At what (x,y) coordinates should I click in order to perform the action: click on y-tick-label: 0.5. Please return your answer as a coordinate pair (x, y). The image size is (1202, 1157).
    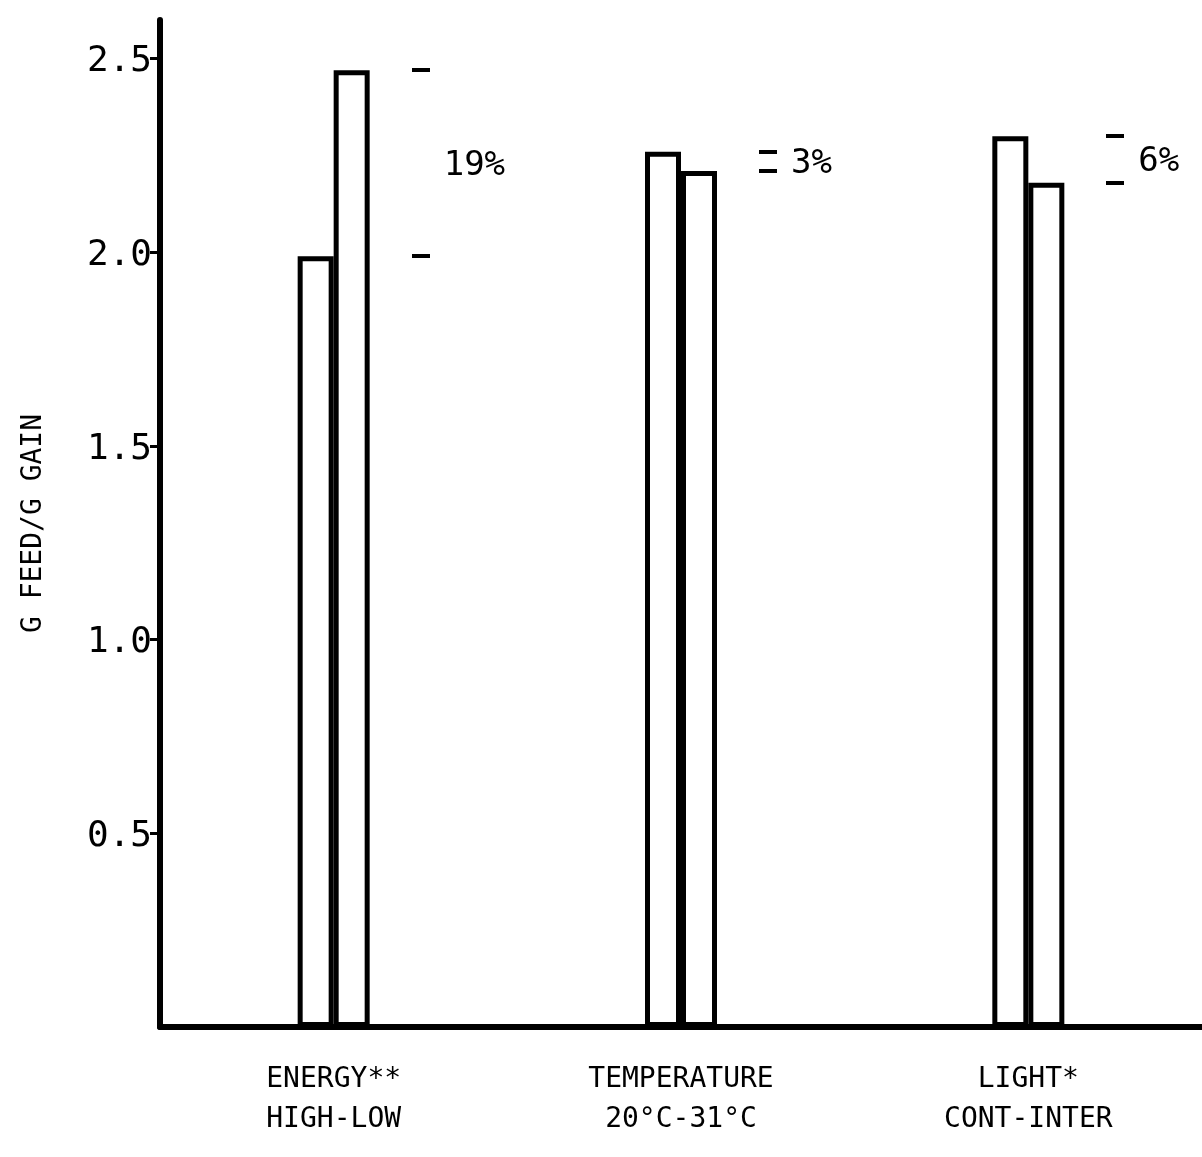
    Looking at the image, I should click on (119, 833).